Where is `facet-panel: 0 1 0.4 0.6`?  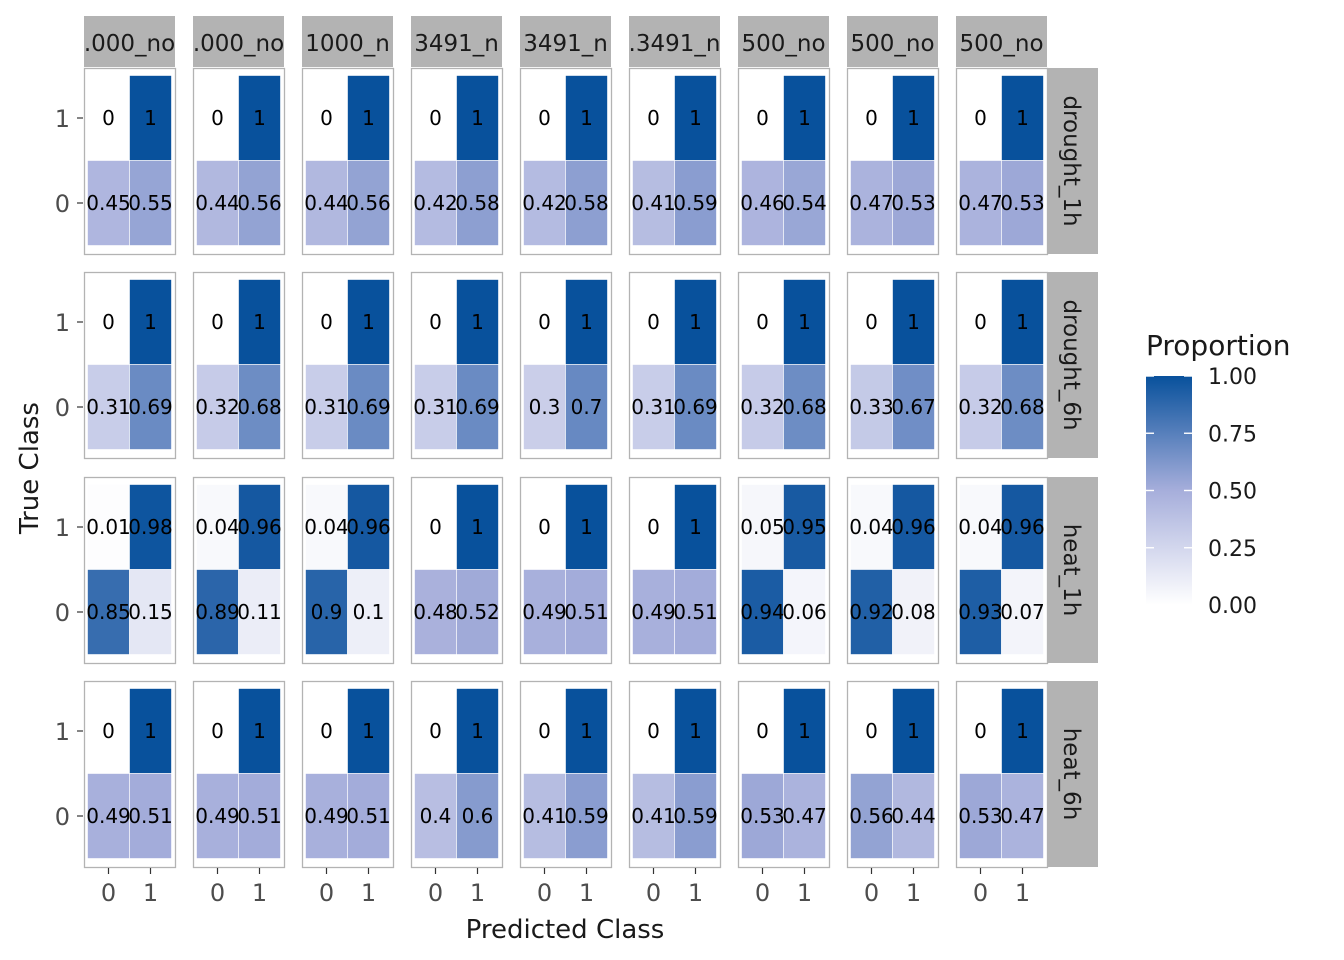 facet-panel: 0 1 0.4 0.6 is located at coordinates (457, 774).